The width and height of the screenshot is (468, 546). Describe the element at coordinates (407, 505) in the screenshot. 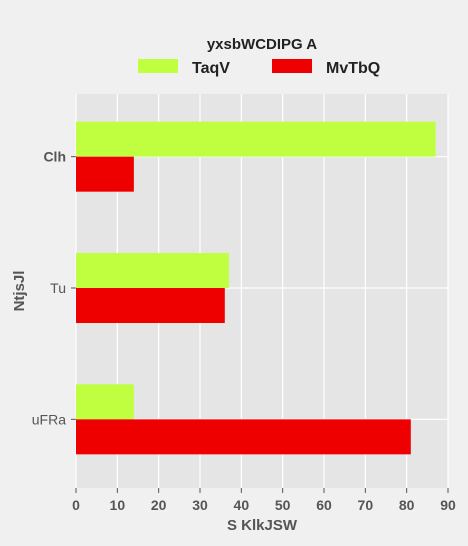

I see `x-tick-label: 80` at that location.